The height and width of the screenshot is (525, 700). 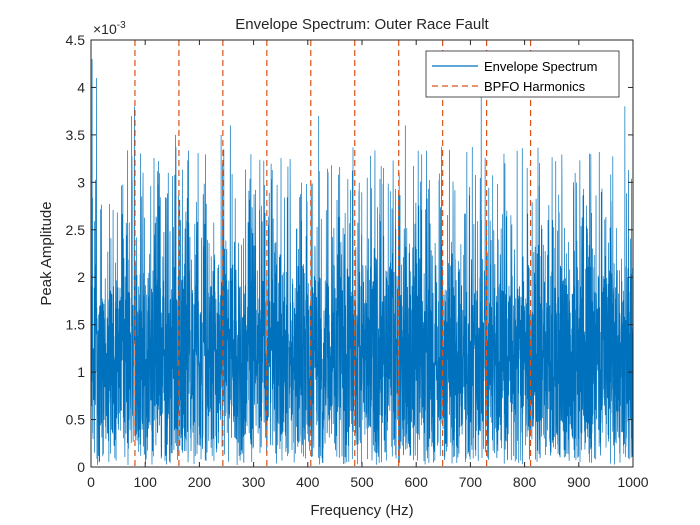 What do you see at coordinates (76, 420) in the screenshot?
I see `y-tick-label: 0.5` at bounding box center [76, 420].